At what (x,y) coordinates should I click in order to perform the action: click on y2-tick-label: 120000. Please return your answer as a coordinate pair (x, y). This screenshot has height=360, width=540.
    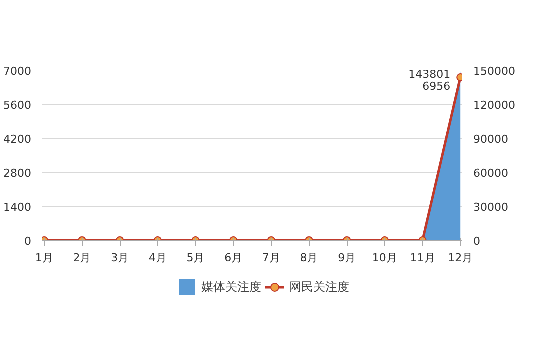
    Looking at the image, I should click on (495, 105).